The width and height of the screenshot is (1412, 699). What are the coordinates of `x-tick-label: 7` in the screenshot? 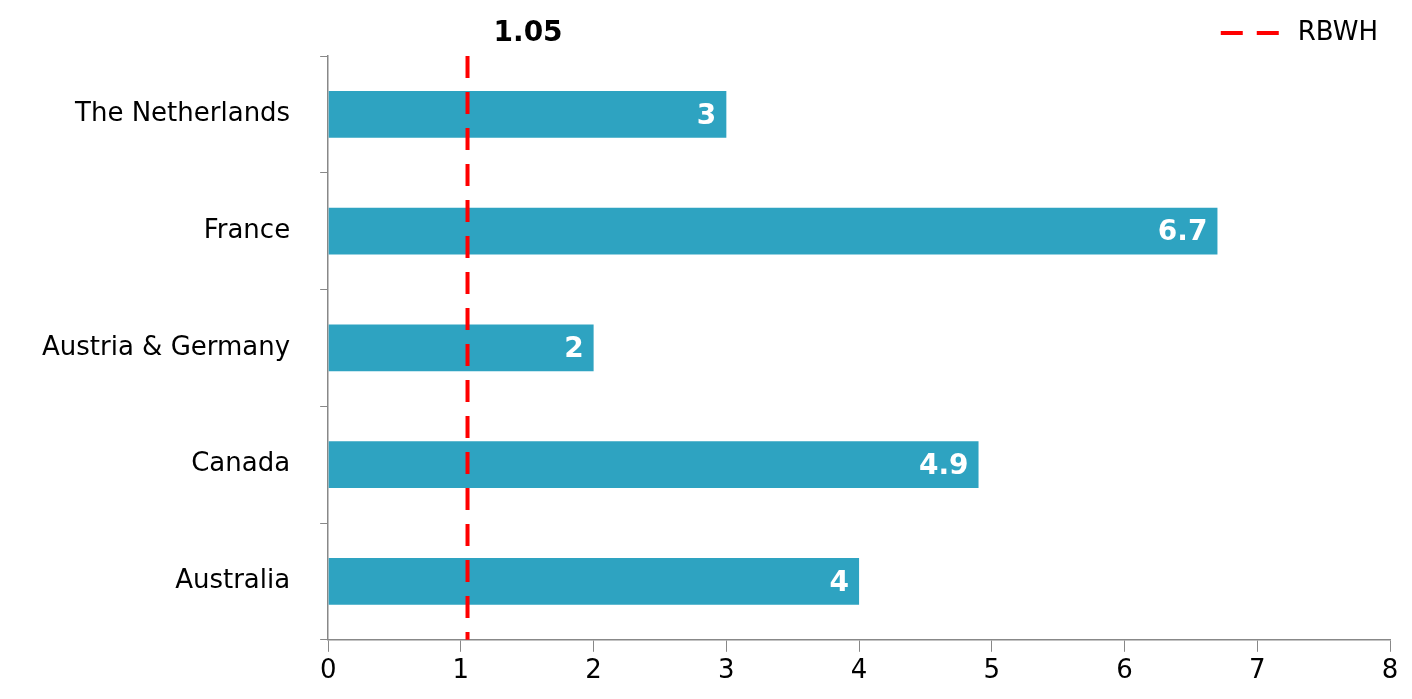 It's located at (1257, 669).